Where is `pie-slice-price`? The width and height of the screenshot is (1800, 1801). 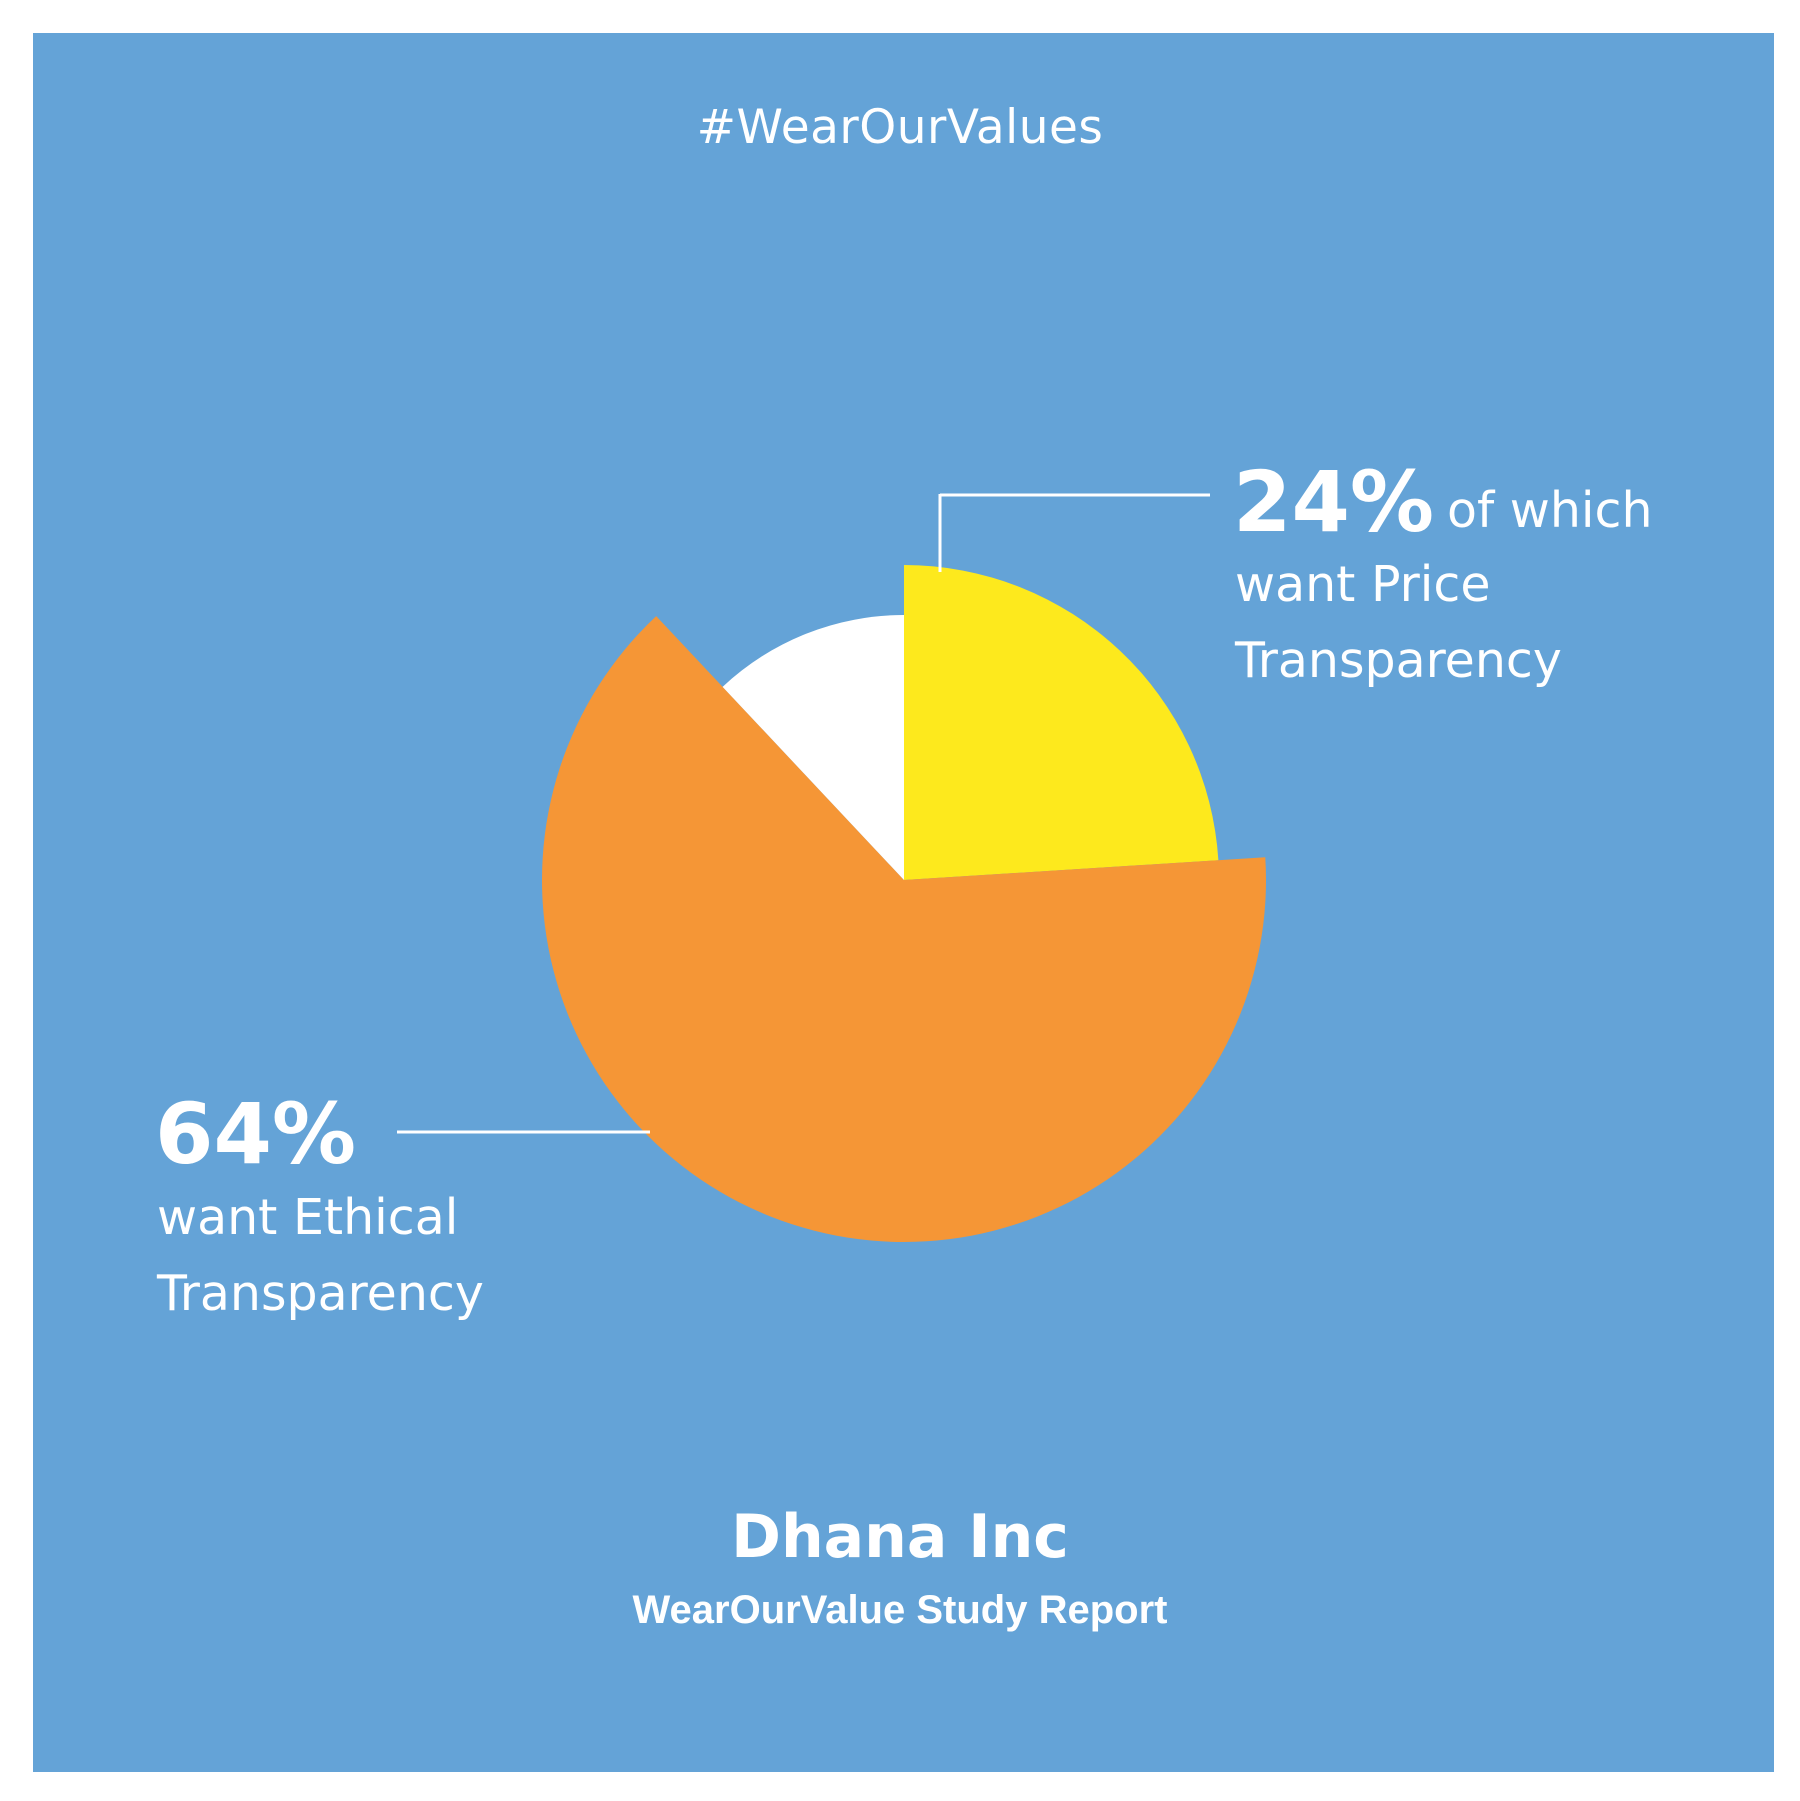 pie-slice-price is located at coordinates (1061, 722).